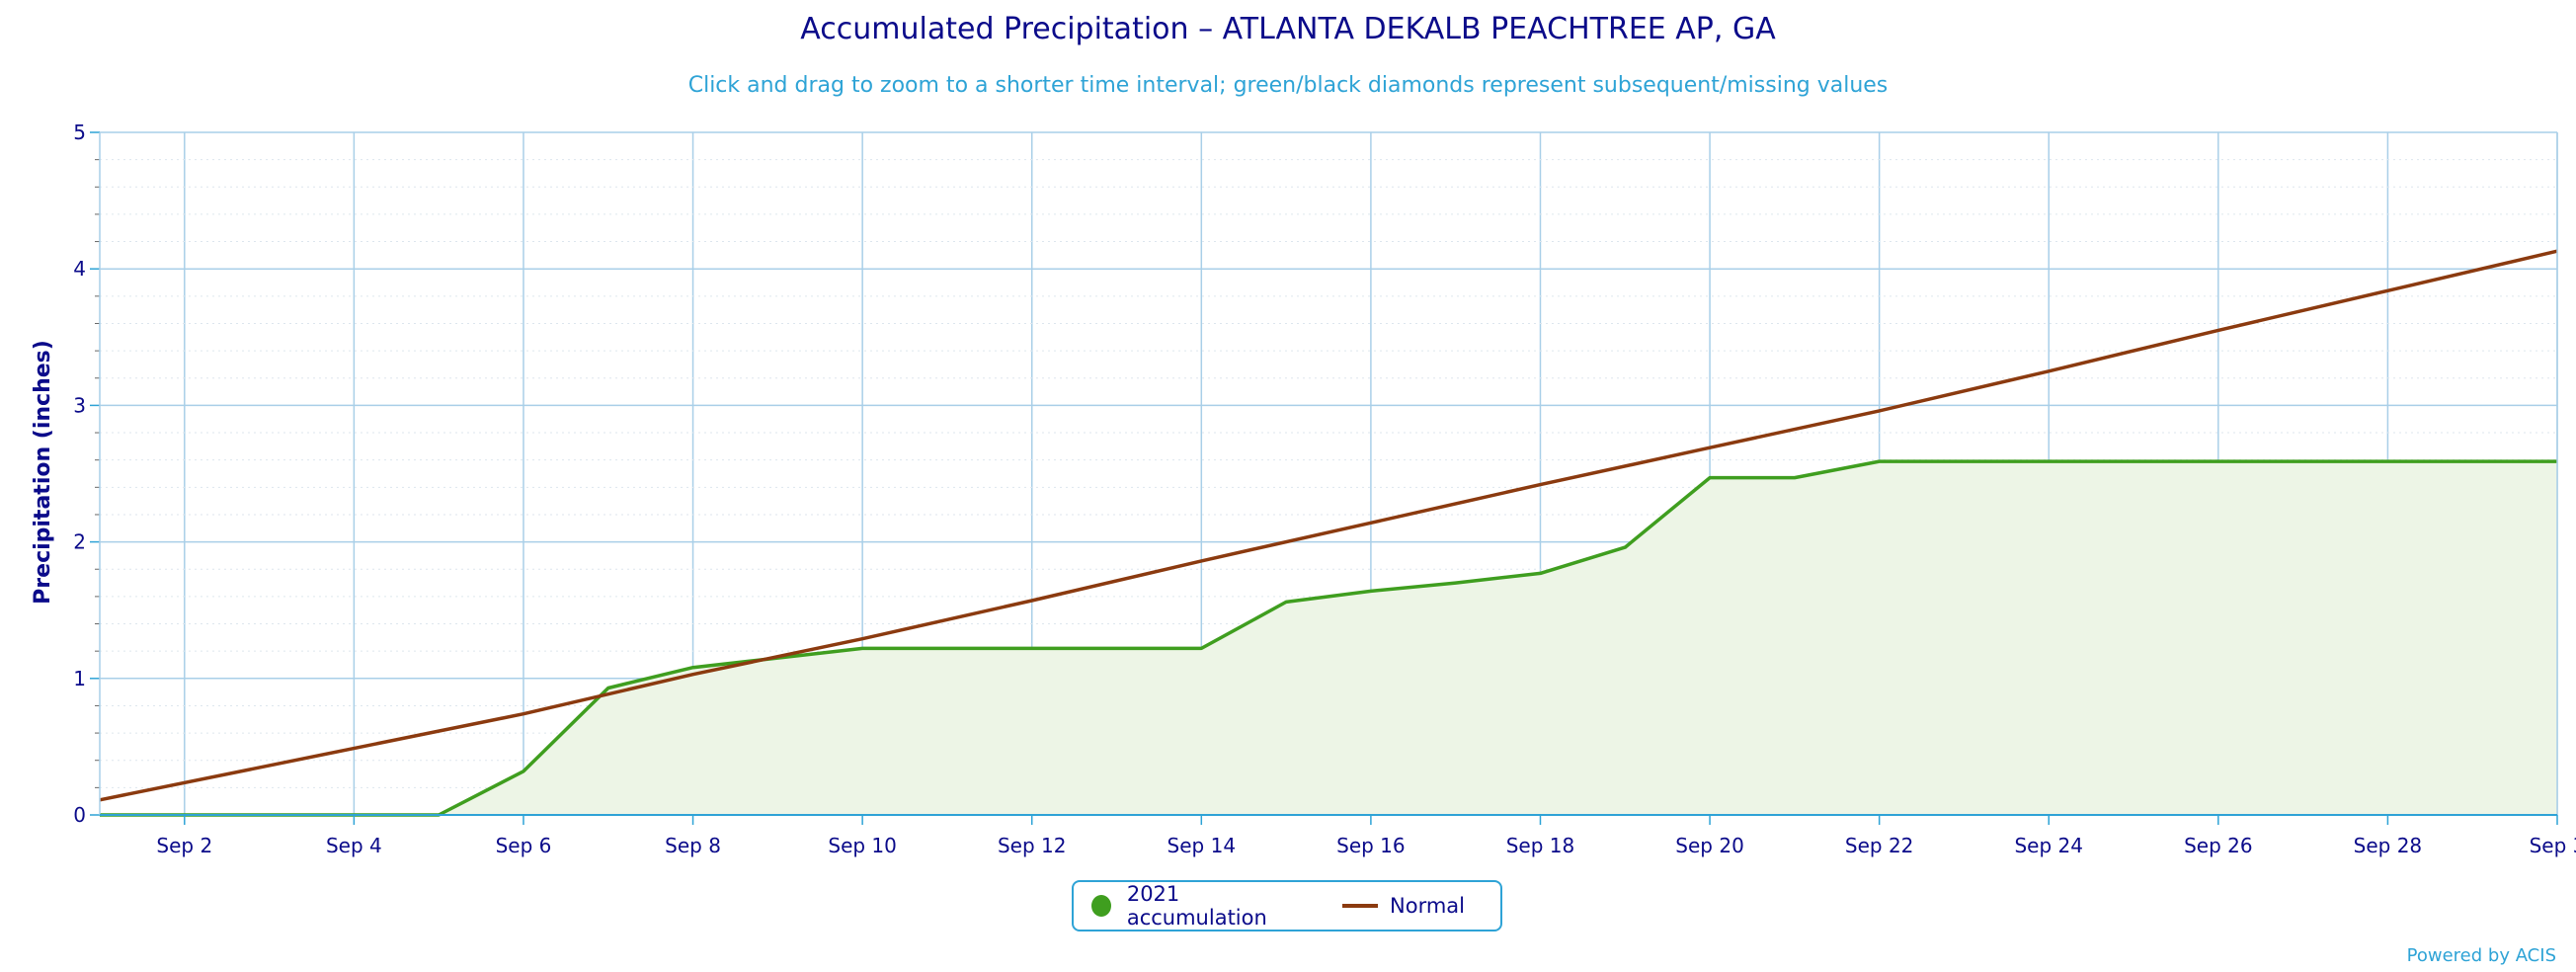 The width and height of the screenshot is (2576, 972). I want to click on x-tick-label: Sep 22, so click(1879, 845).